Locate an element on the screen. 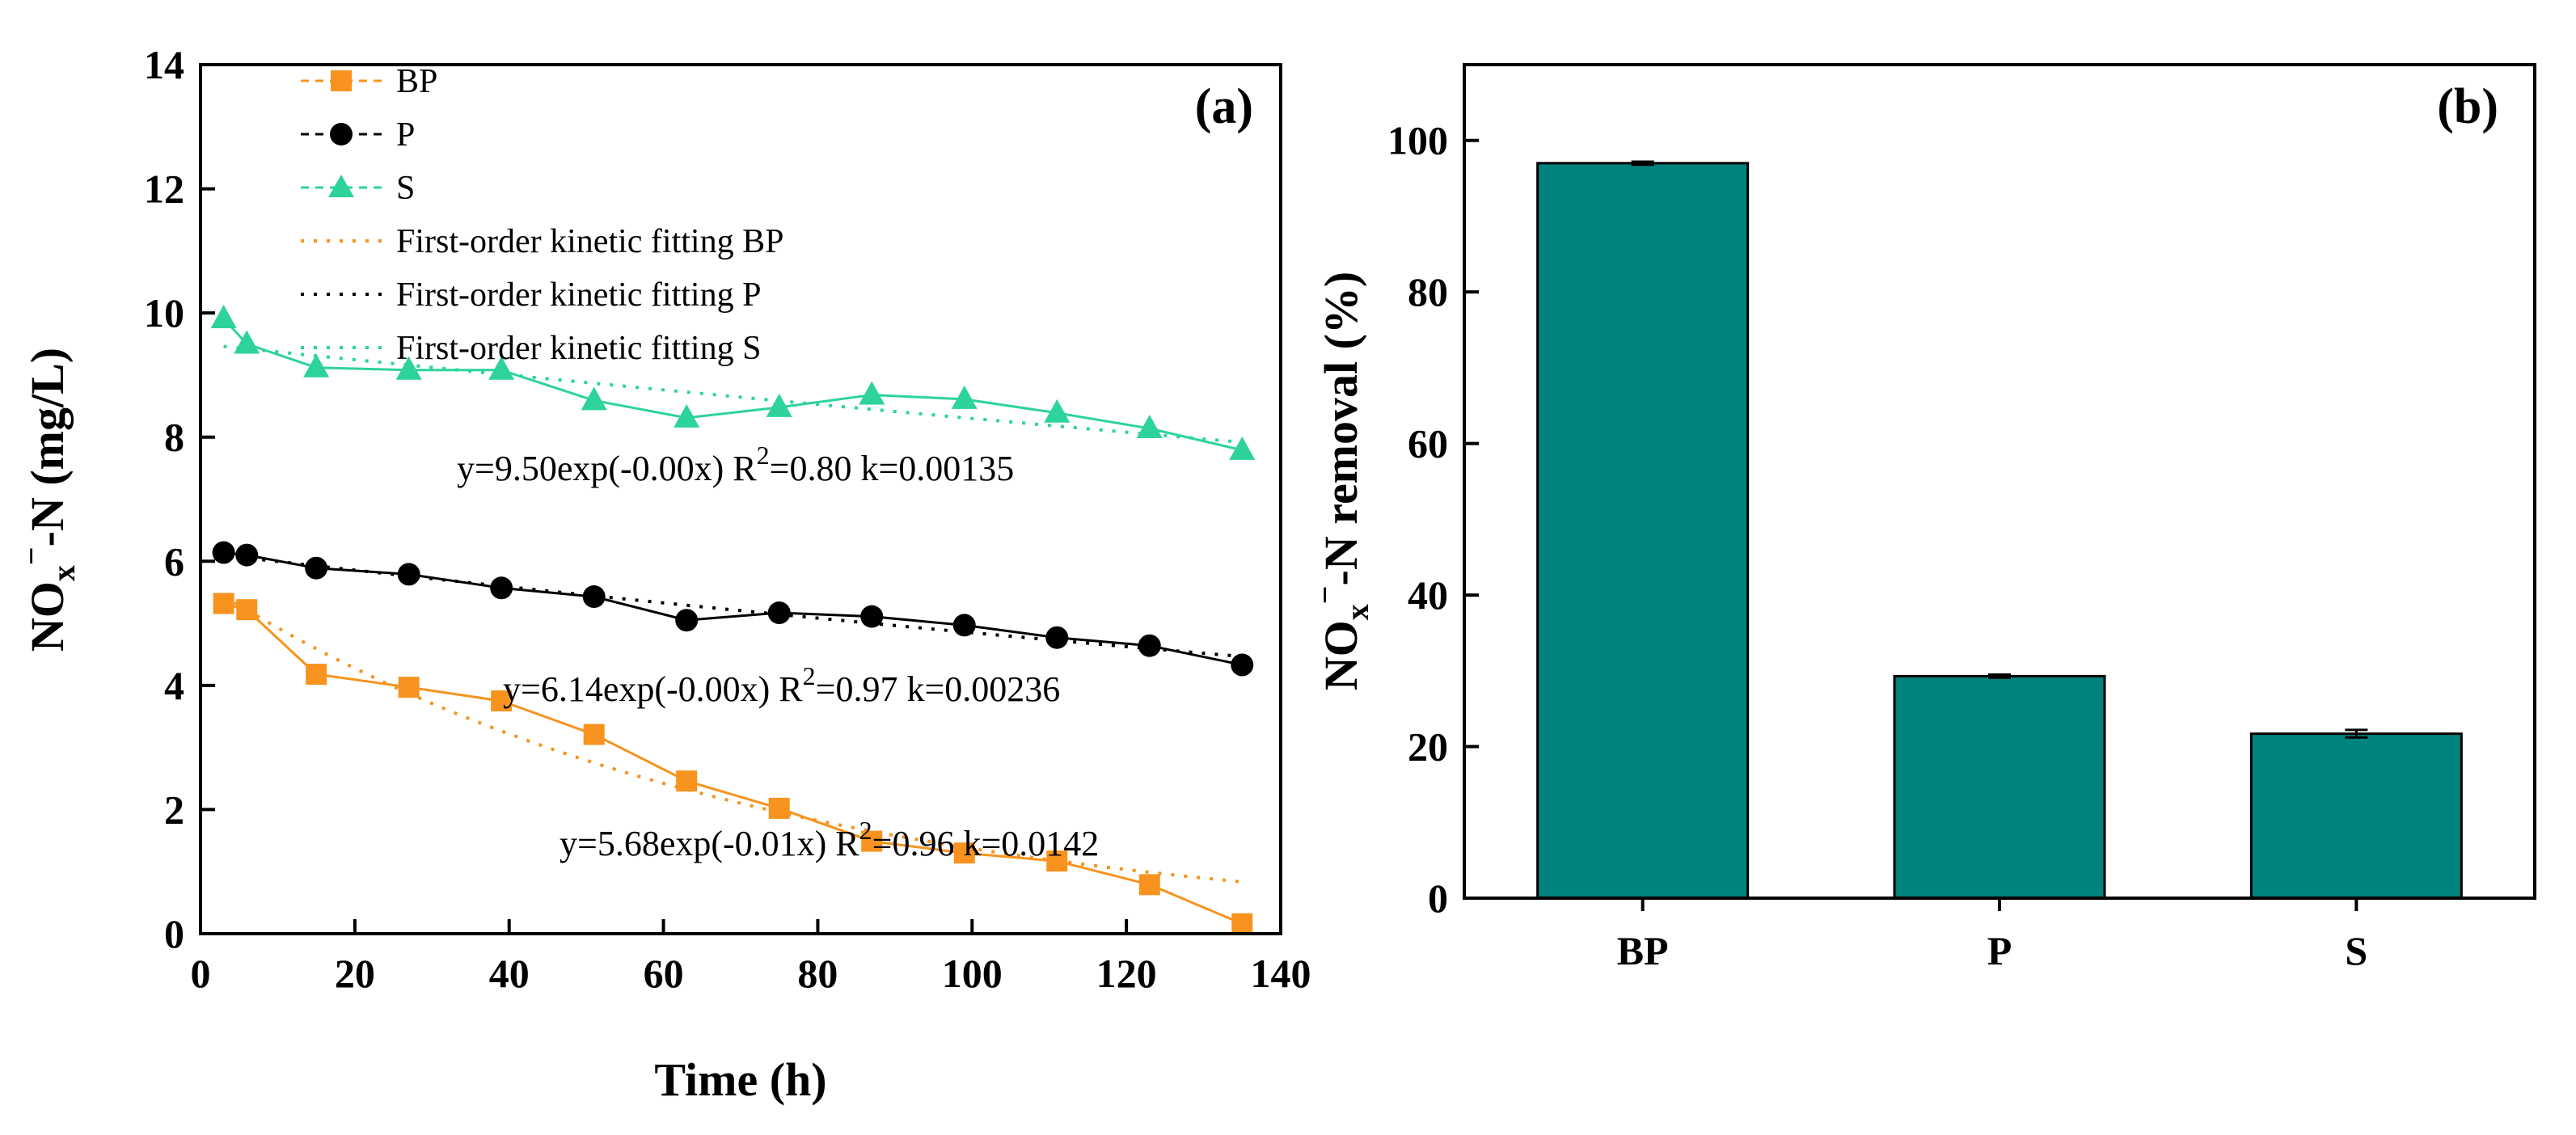 Image resolution: width=2576 pixels, height=1135 pixels. x-tick-label: 80 is located at coordinates (817, 973).